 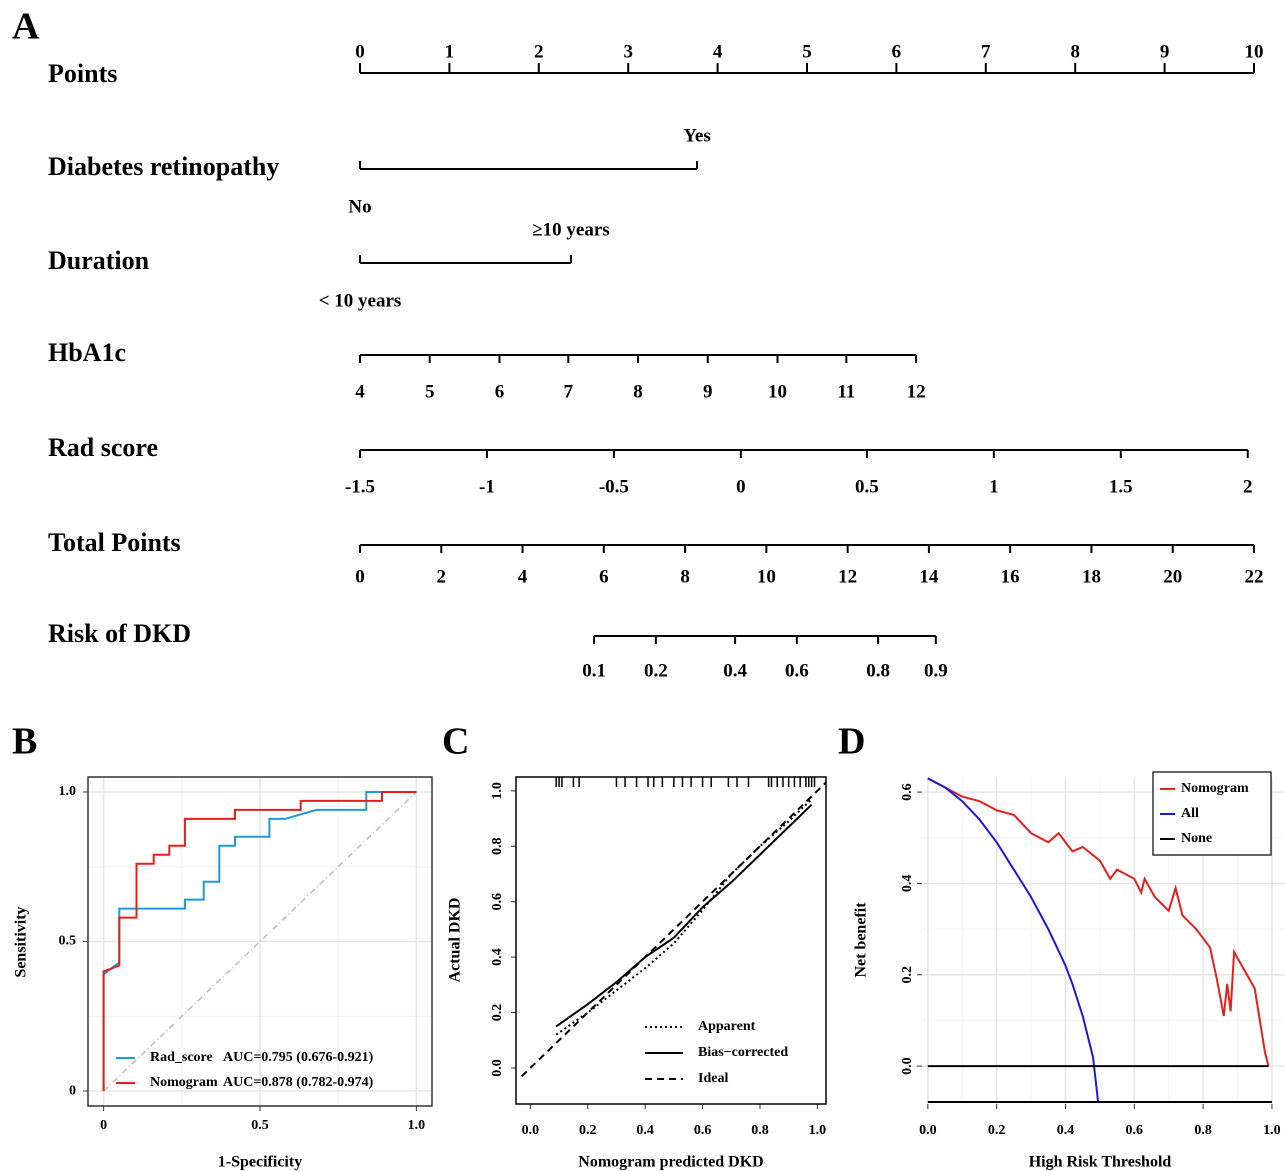 I want to click on level-label: 11, so click(x=846, y=391).